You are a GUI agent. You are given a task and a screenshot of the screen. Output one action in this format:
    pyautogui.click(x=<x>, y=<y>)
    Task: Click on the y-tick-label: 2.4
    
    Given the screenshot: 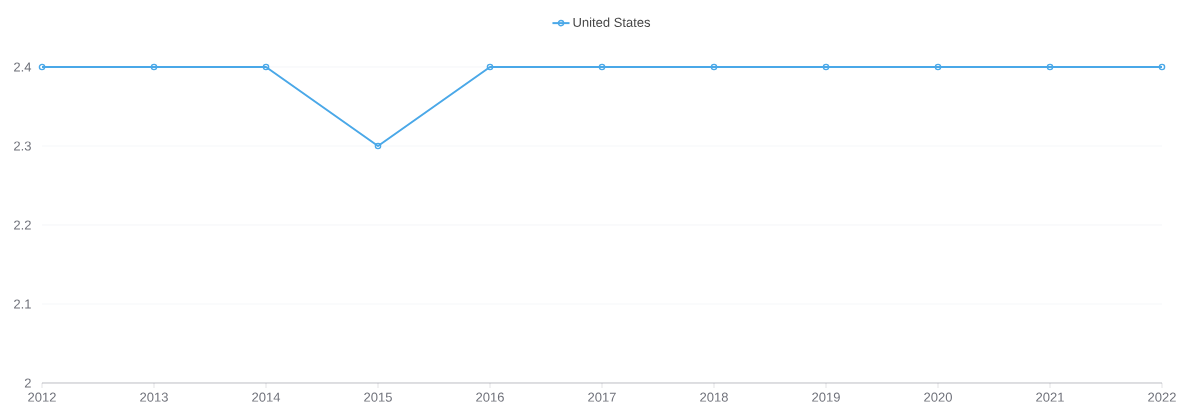 What is the action you would take?
    pyautogui.click(x=23, y=67)
    